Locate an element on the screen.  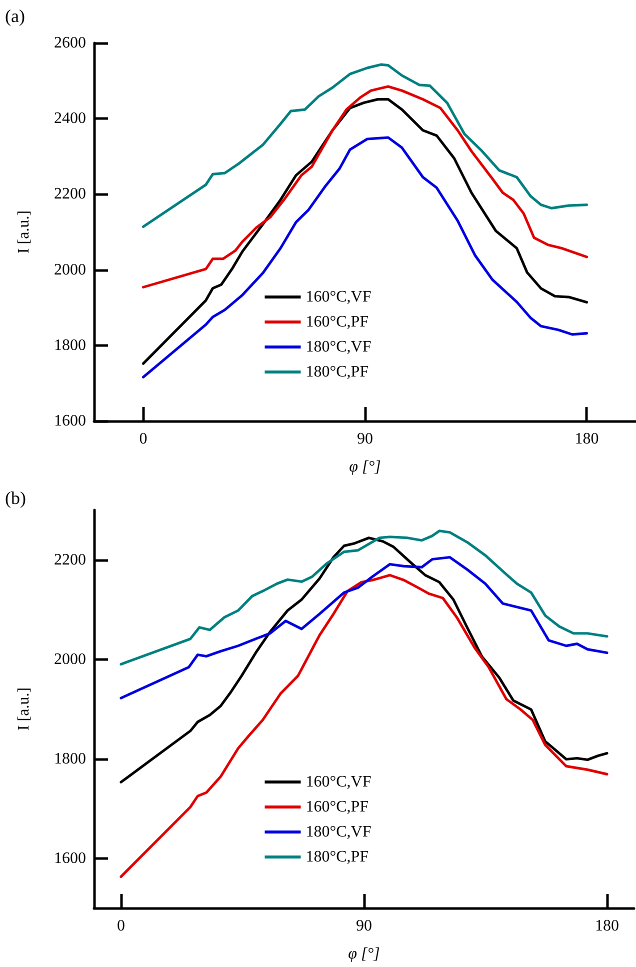
y-tick-label: 2600 is located at coordinates (70, 43).